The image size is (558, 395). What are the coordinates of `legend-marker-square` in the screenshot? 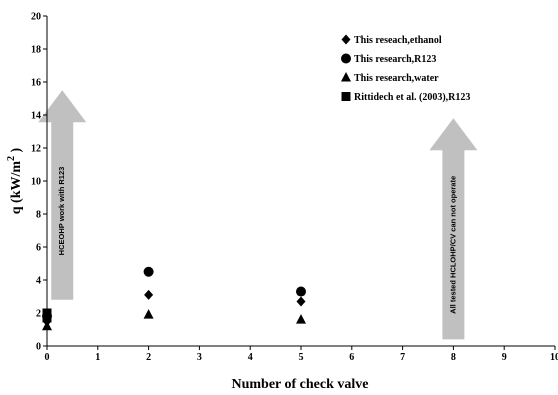 It's located at (346, 96).